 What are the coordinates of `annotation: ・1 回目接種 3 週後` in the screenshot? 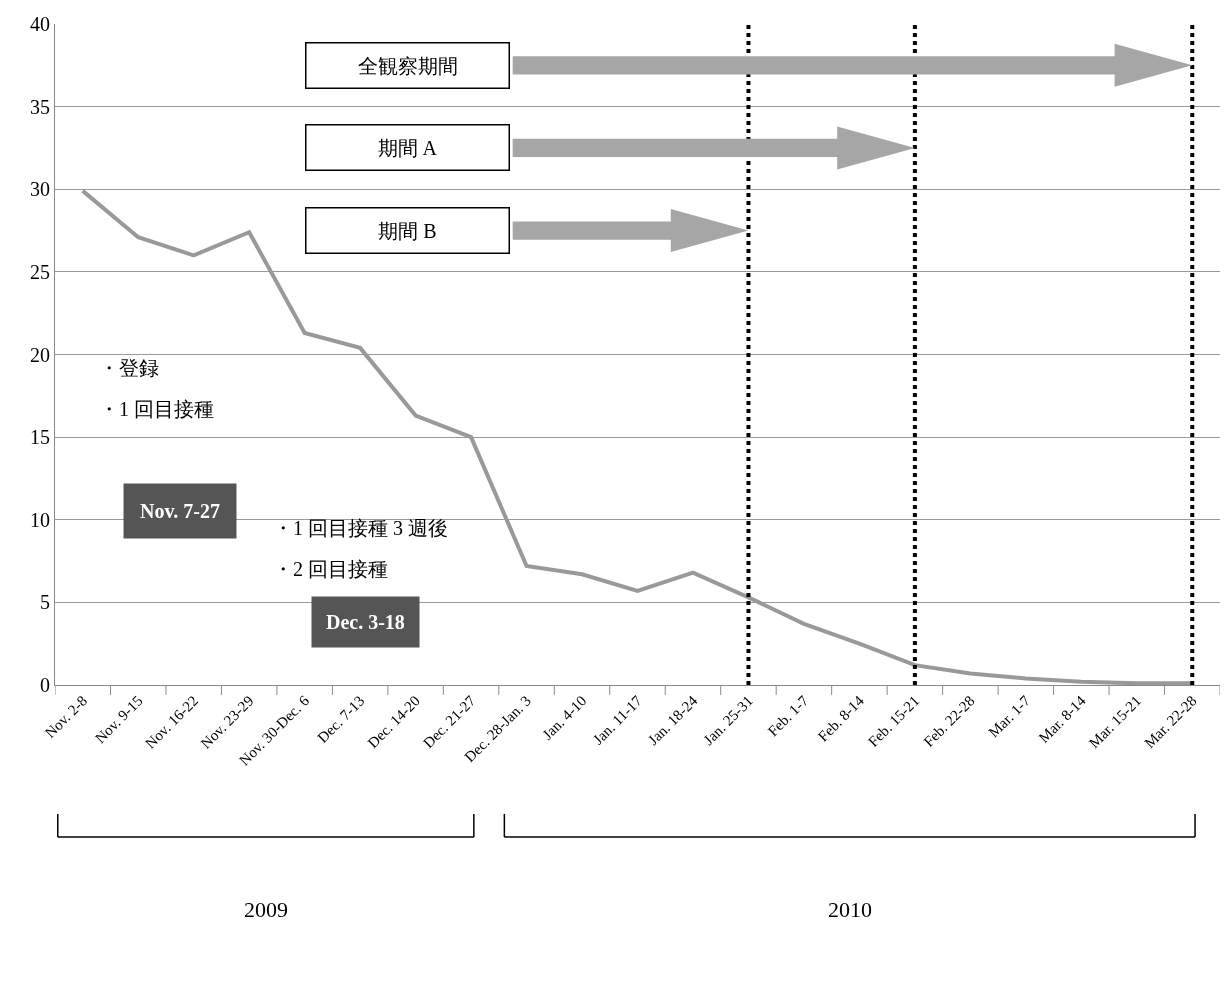 It's located at (360, 528).